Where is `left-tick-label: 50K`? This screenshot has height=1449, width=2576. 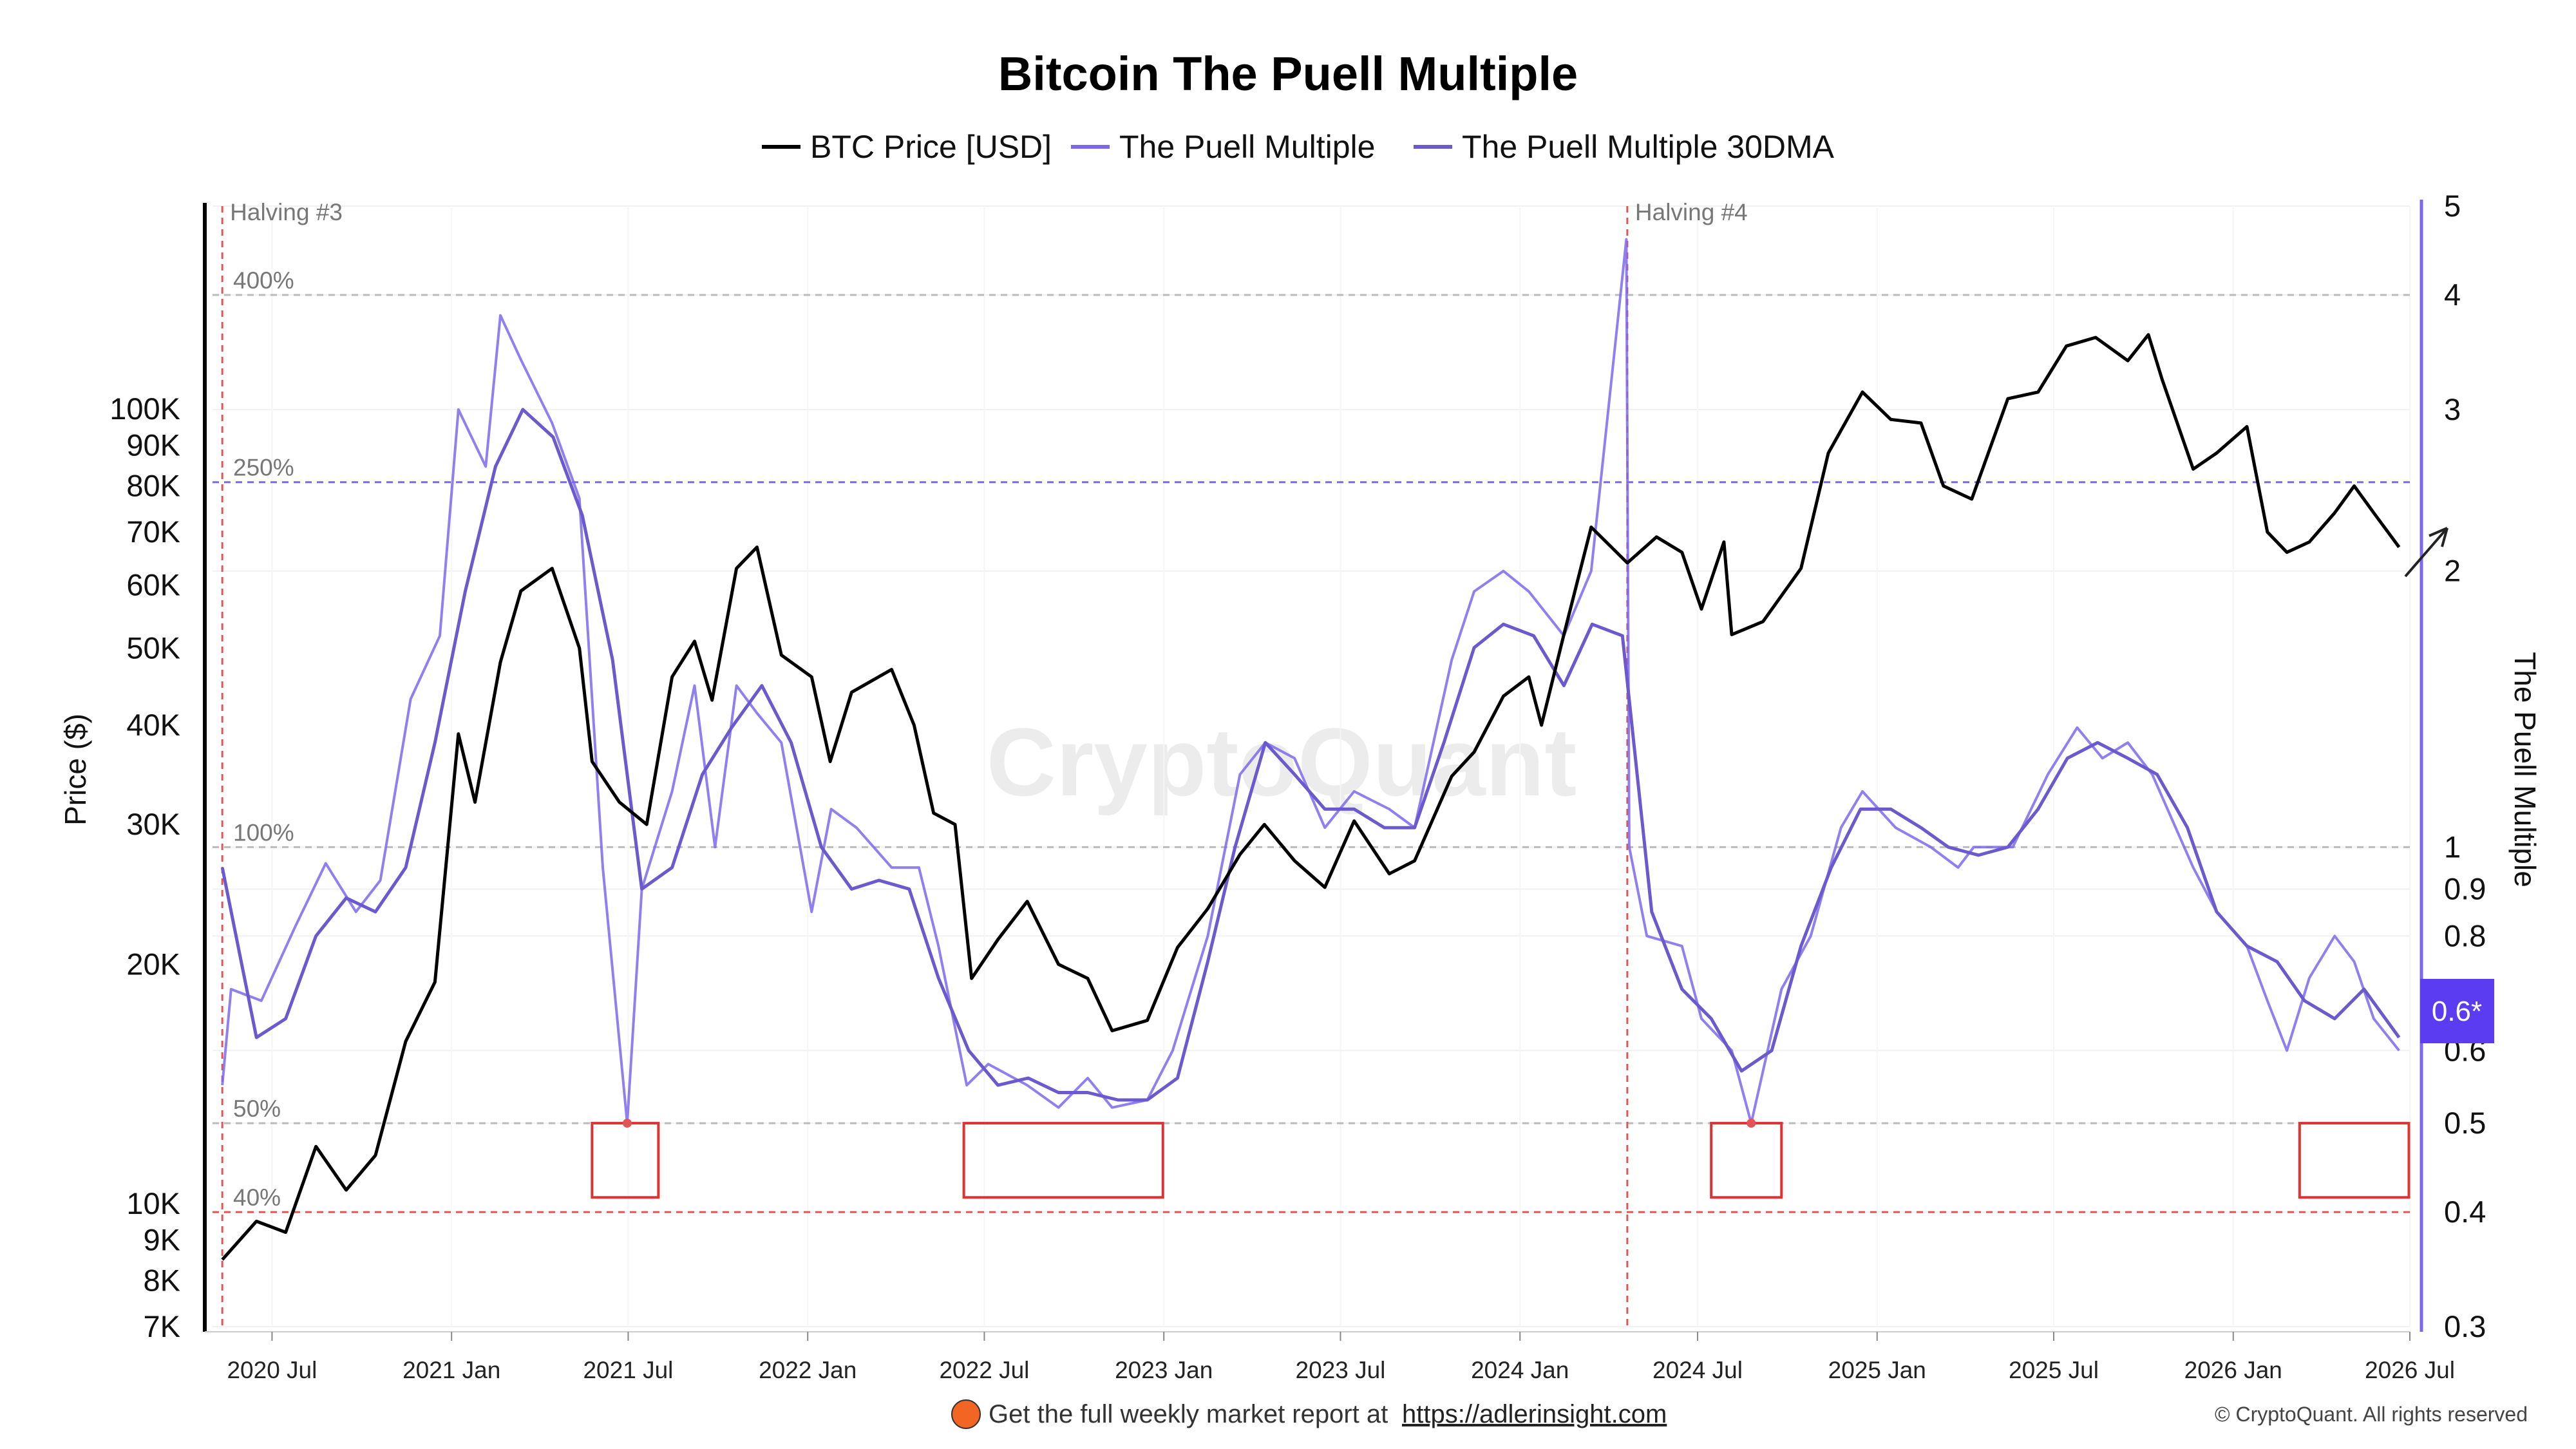
left-tick-label: 50K is located at coordinates (153, 647).